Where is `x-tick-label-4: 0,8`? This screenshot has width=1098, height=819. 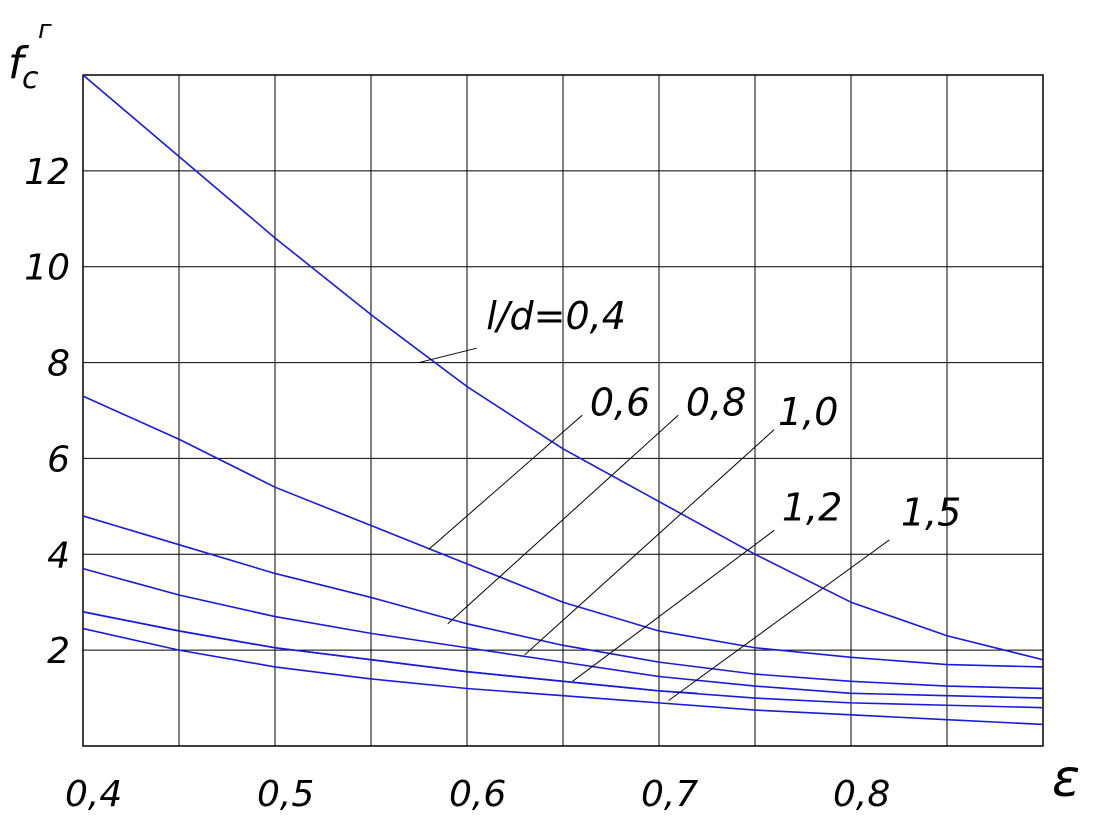 x-tick-label-4: 0,8 is located at coordinates (861, 794).